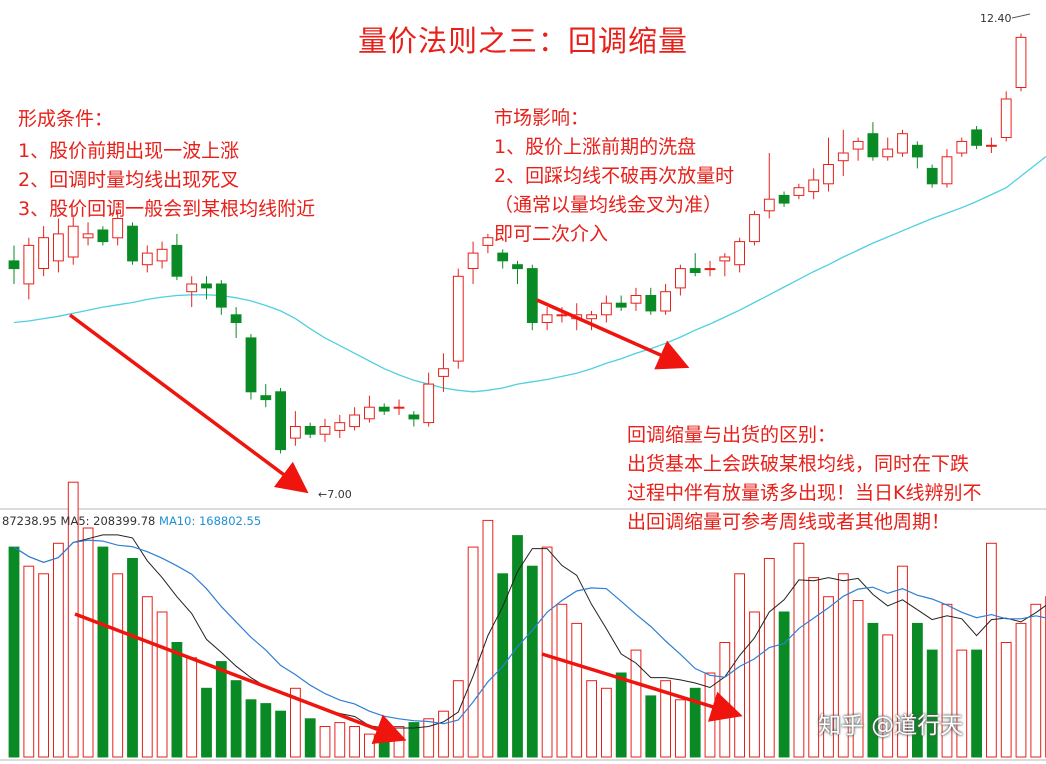 This screenshot has width=1046, height=764. I want to click on market-item-3: （通常以量均线金叉为准）, so click(608, 205).